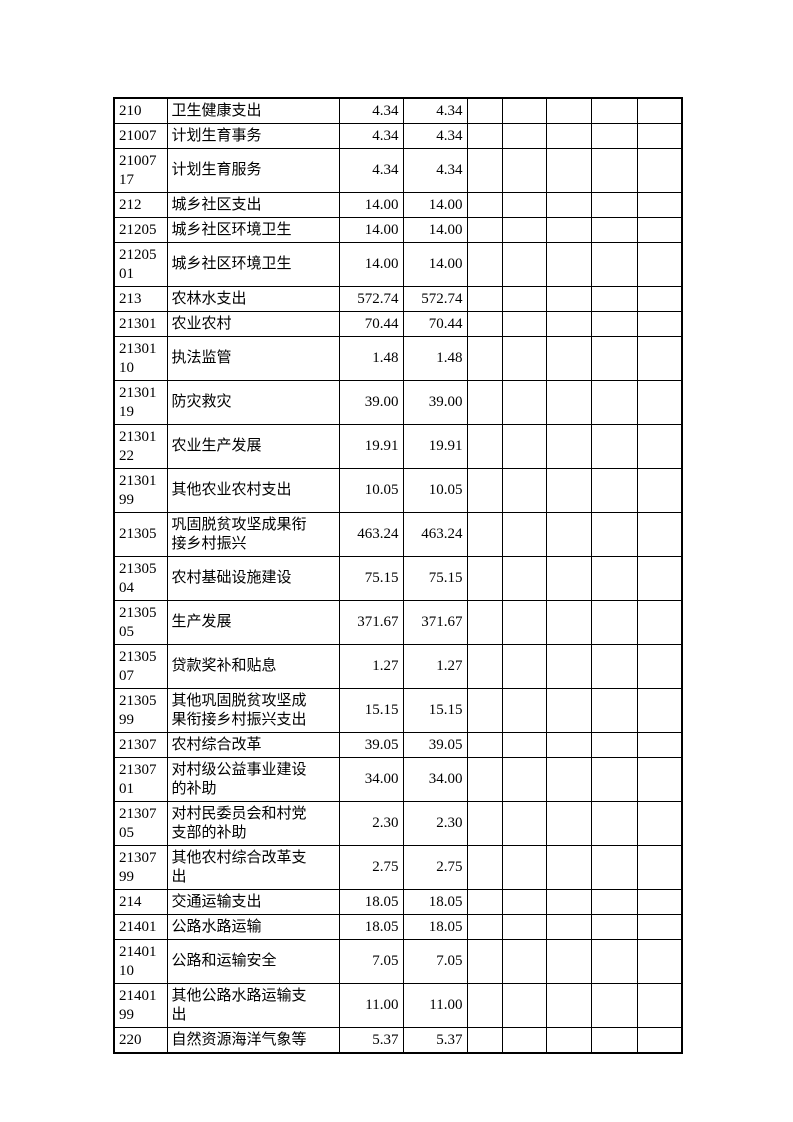  Describe the element at coordinates (371, 205) in the screenshot. I see `row-amount1-cell: 14.00` at that location.